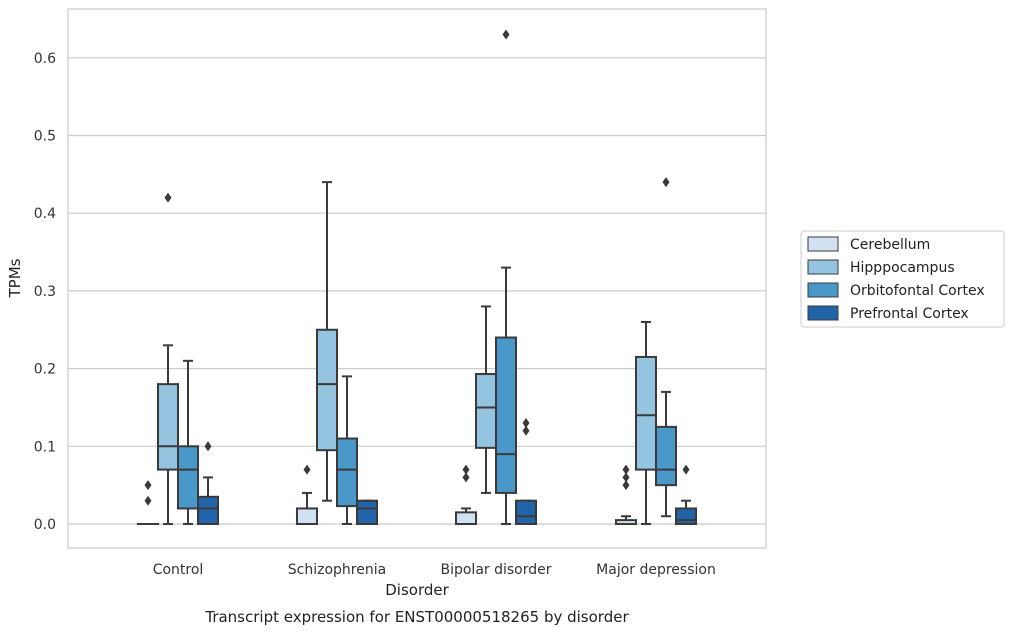 The height and width of the screenshot is (634, 1014). Describe the element at coordinates (45, 370) in the screenshot. I see `y-tick-label: 0.2` at that location.